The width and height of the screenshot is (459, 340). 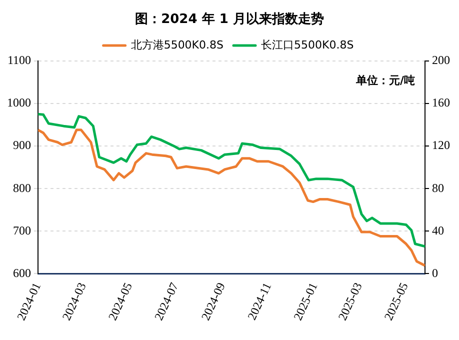 What do you see at coordinates (438, 230) in the screenshot?
I see `y2-tick-label: 40` at bounding box center [438, 230].